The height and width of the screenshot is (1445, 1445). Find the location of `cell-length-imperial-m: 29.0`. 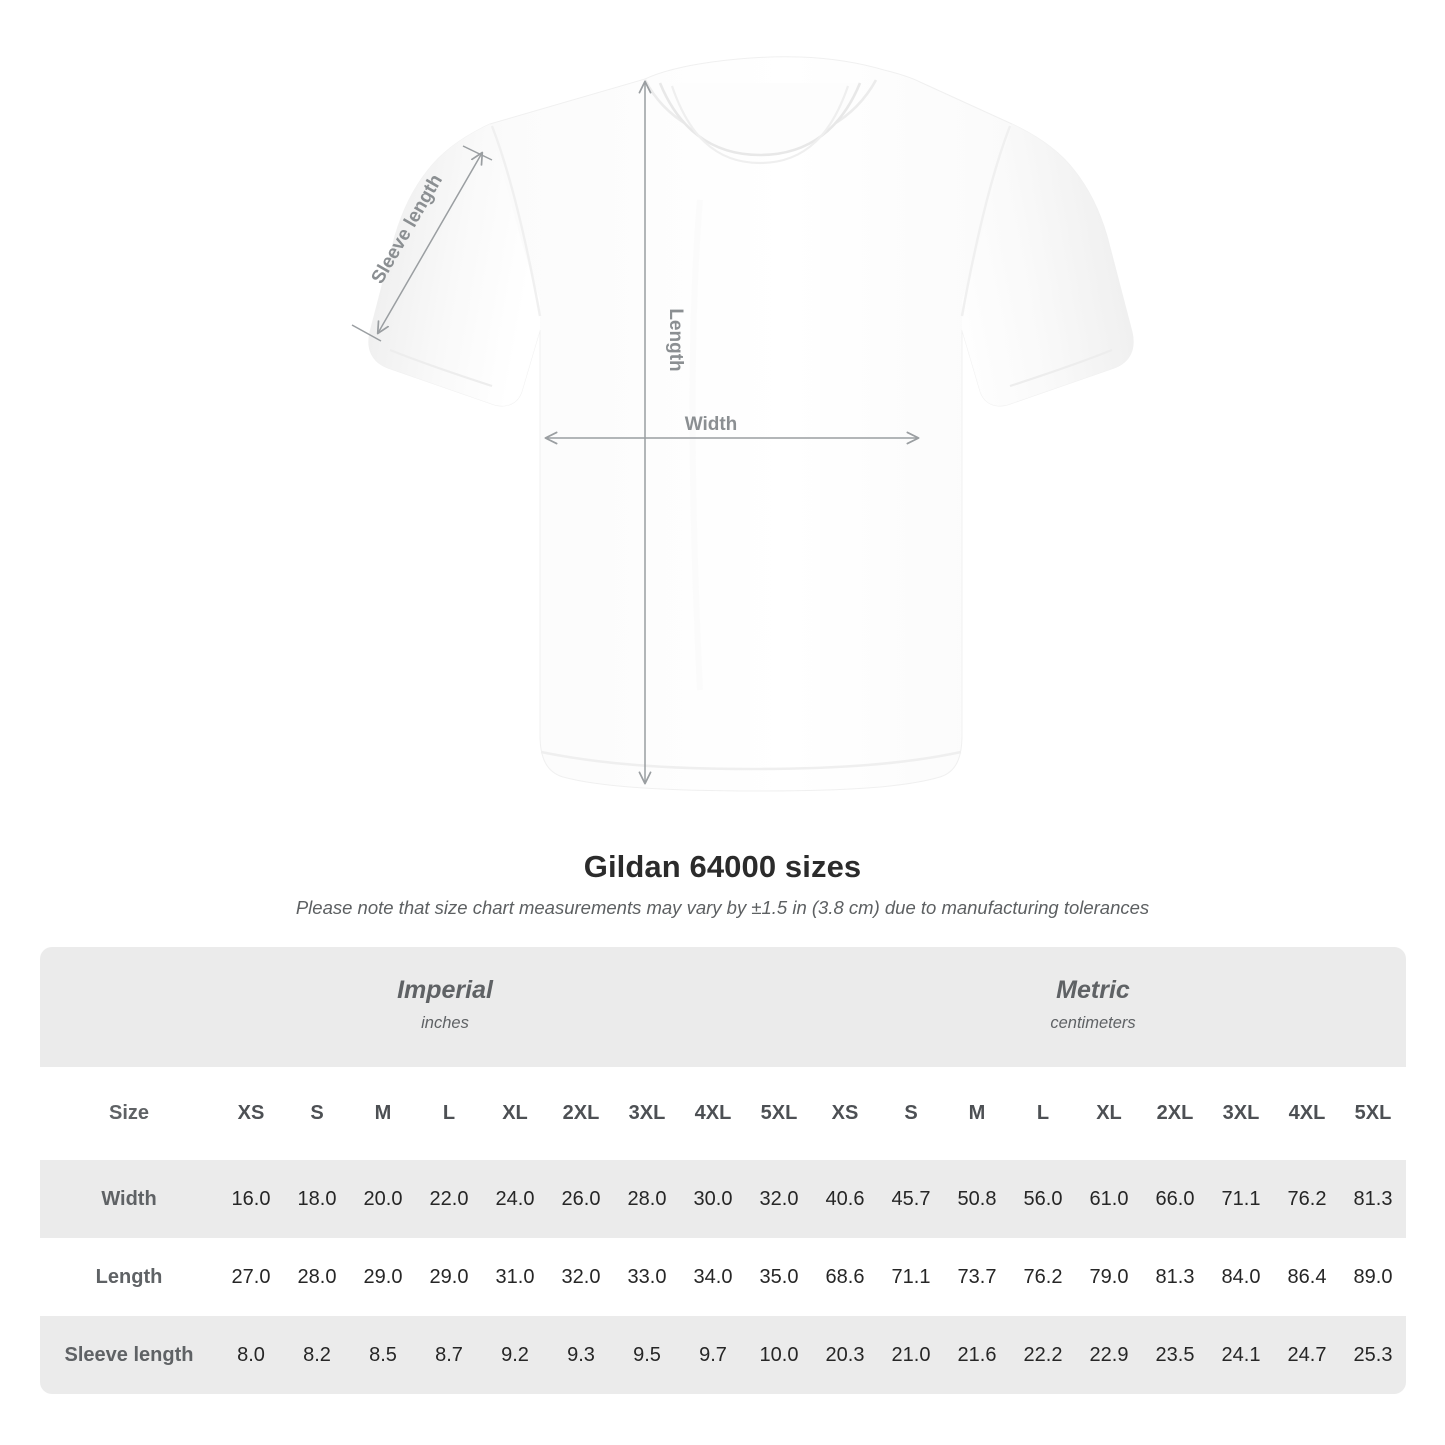

cell-length-imperial-m: 29.0 is located at coordinates (383, 1277).